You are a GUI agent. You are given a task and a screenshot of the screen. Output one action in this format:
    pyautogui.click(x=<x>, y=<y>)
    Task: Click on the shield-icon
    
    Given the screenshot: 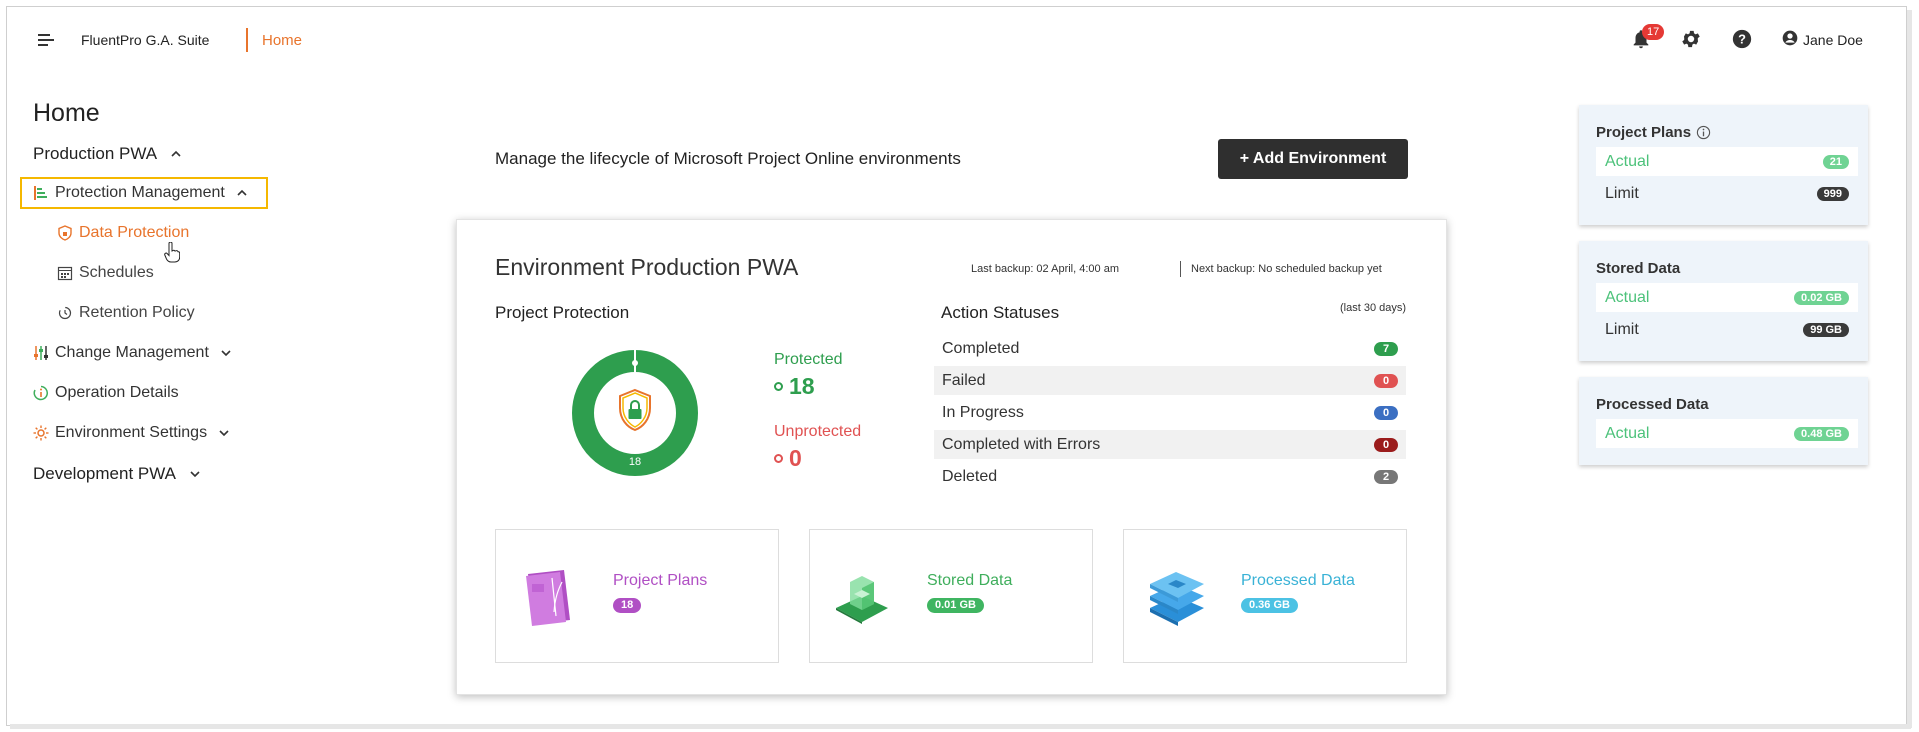 What is the action you would take?
    pyautogui.click(x=65, y=233)
    